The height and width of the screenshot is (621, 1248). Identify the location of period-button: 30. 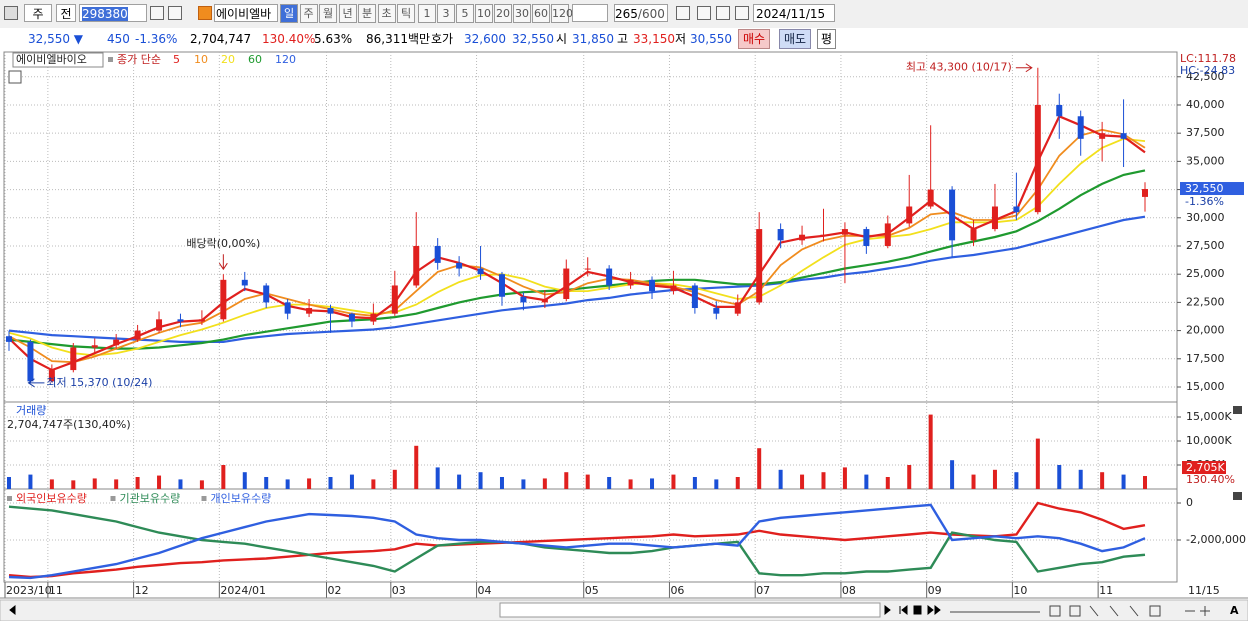
(522, 13).